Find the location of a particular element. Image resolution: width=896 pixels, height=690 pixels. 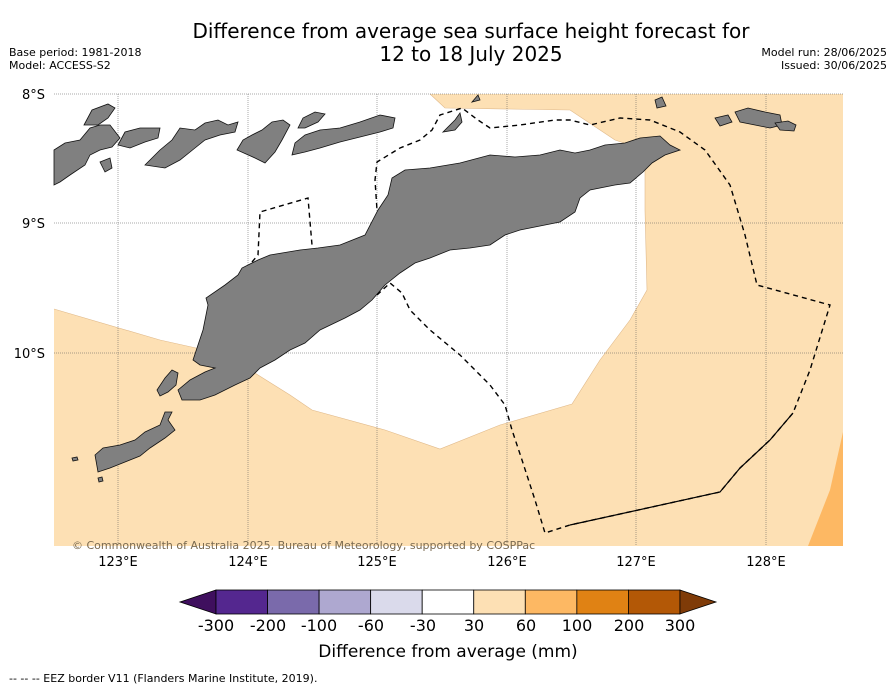

wetar-island is located at coordinates (343, 135).